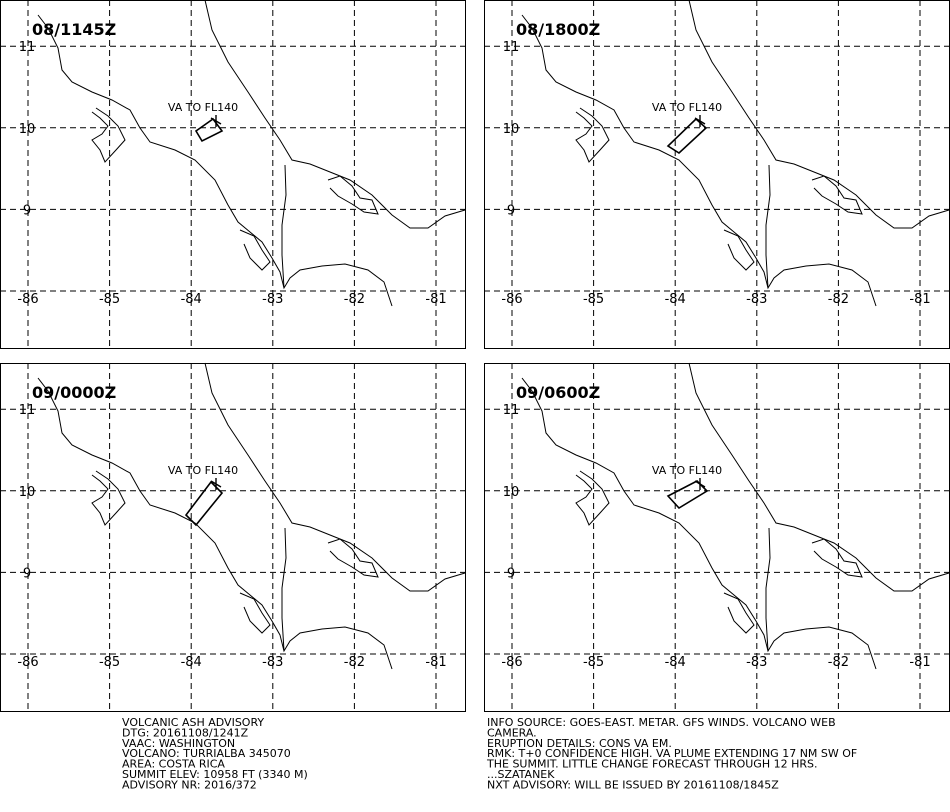 The width and height of the screenshot is (950, 812). I want to click on advisory-line: VOLCANO: TURRIALBA 345070, so click(206, 753).